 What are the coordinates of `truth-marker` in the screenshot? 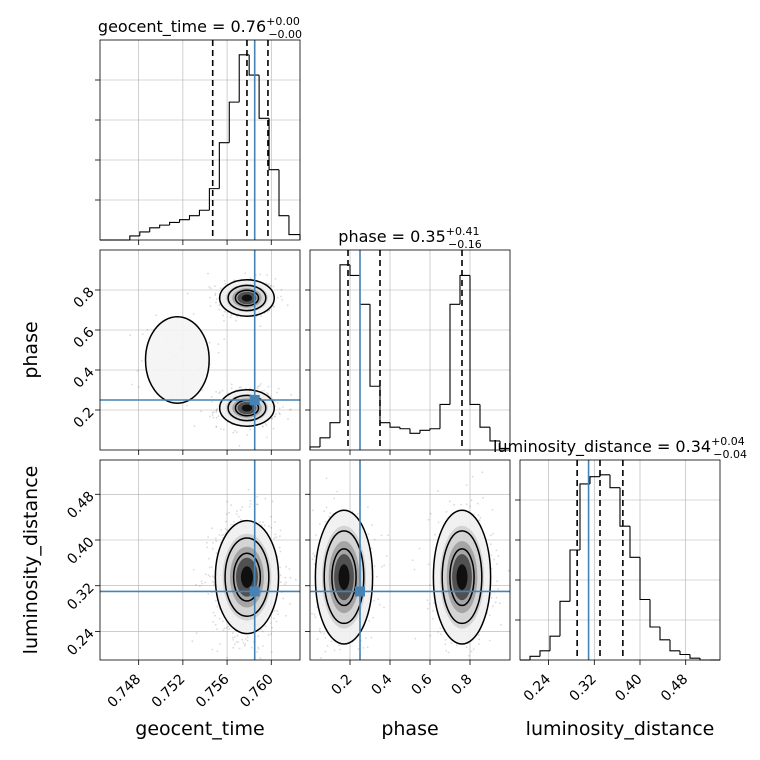 It's located at (254, 591).